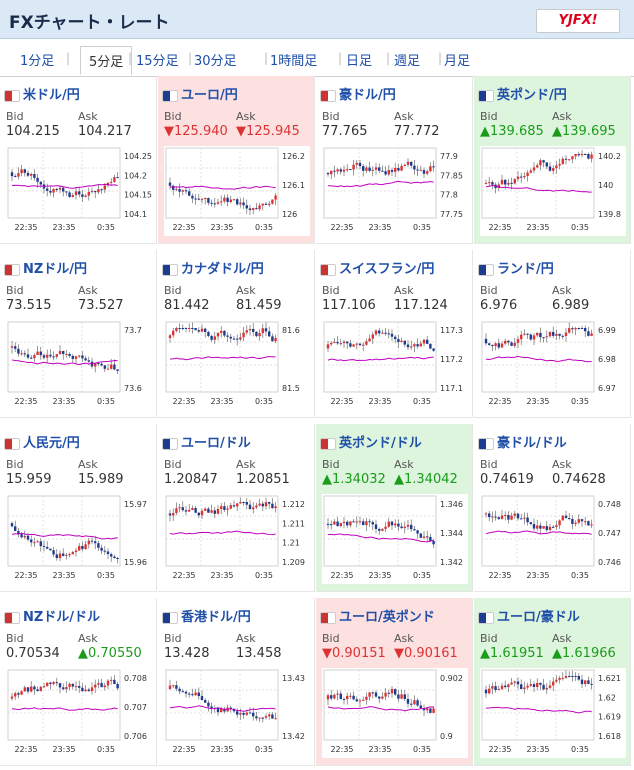  I want to click on mini-chart: 81.6 81.5 22:35 23:35 0:35, so click(237, 365).